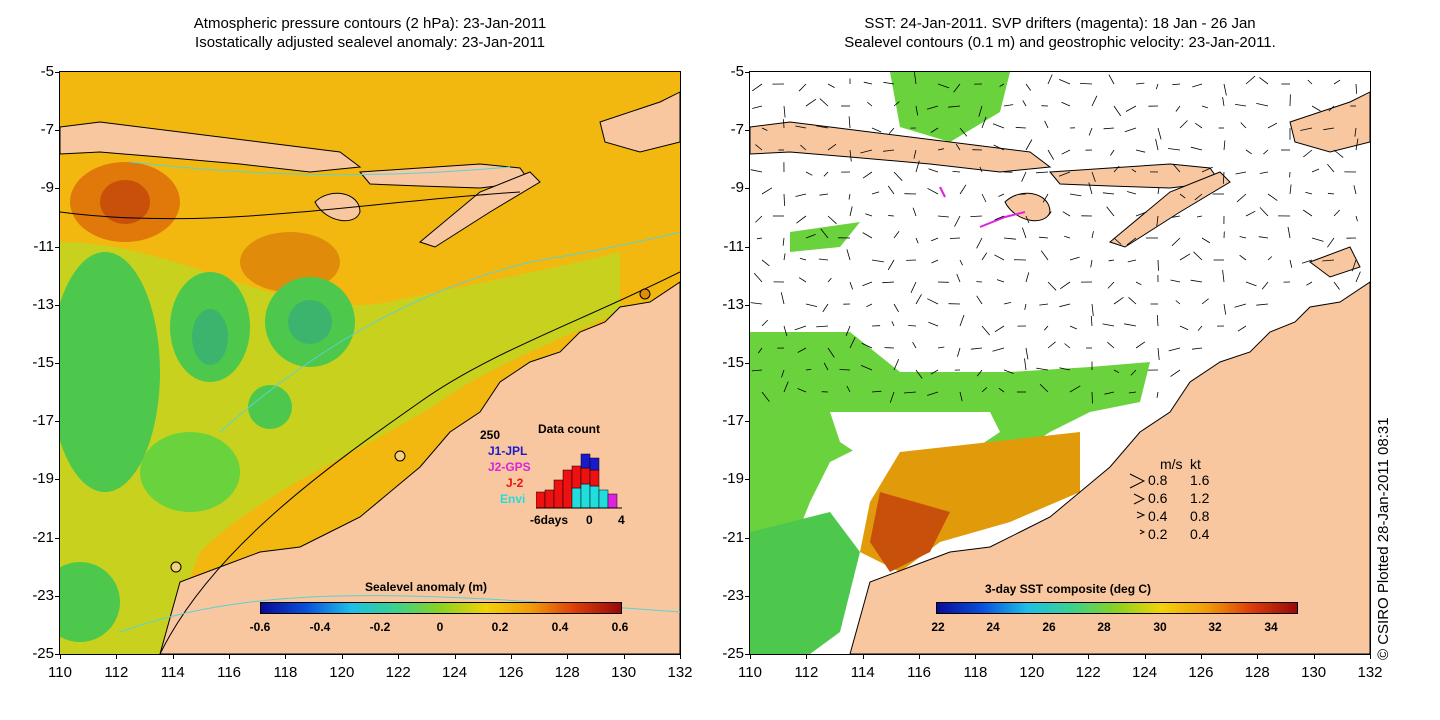 This screenshot has height=720, width=1440. I want to click on left-longitude-tick: 118, so click(285, 672).